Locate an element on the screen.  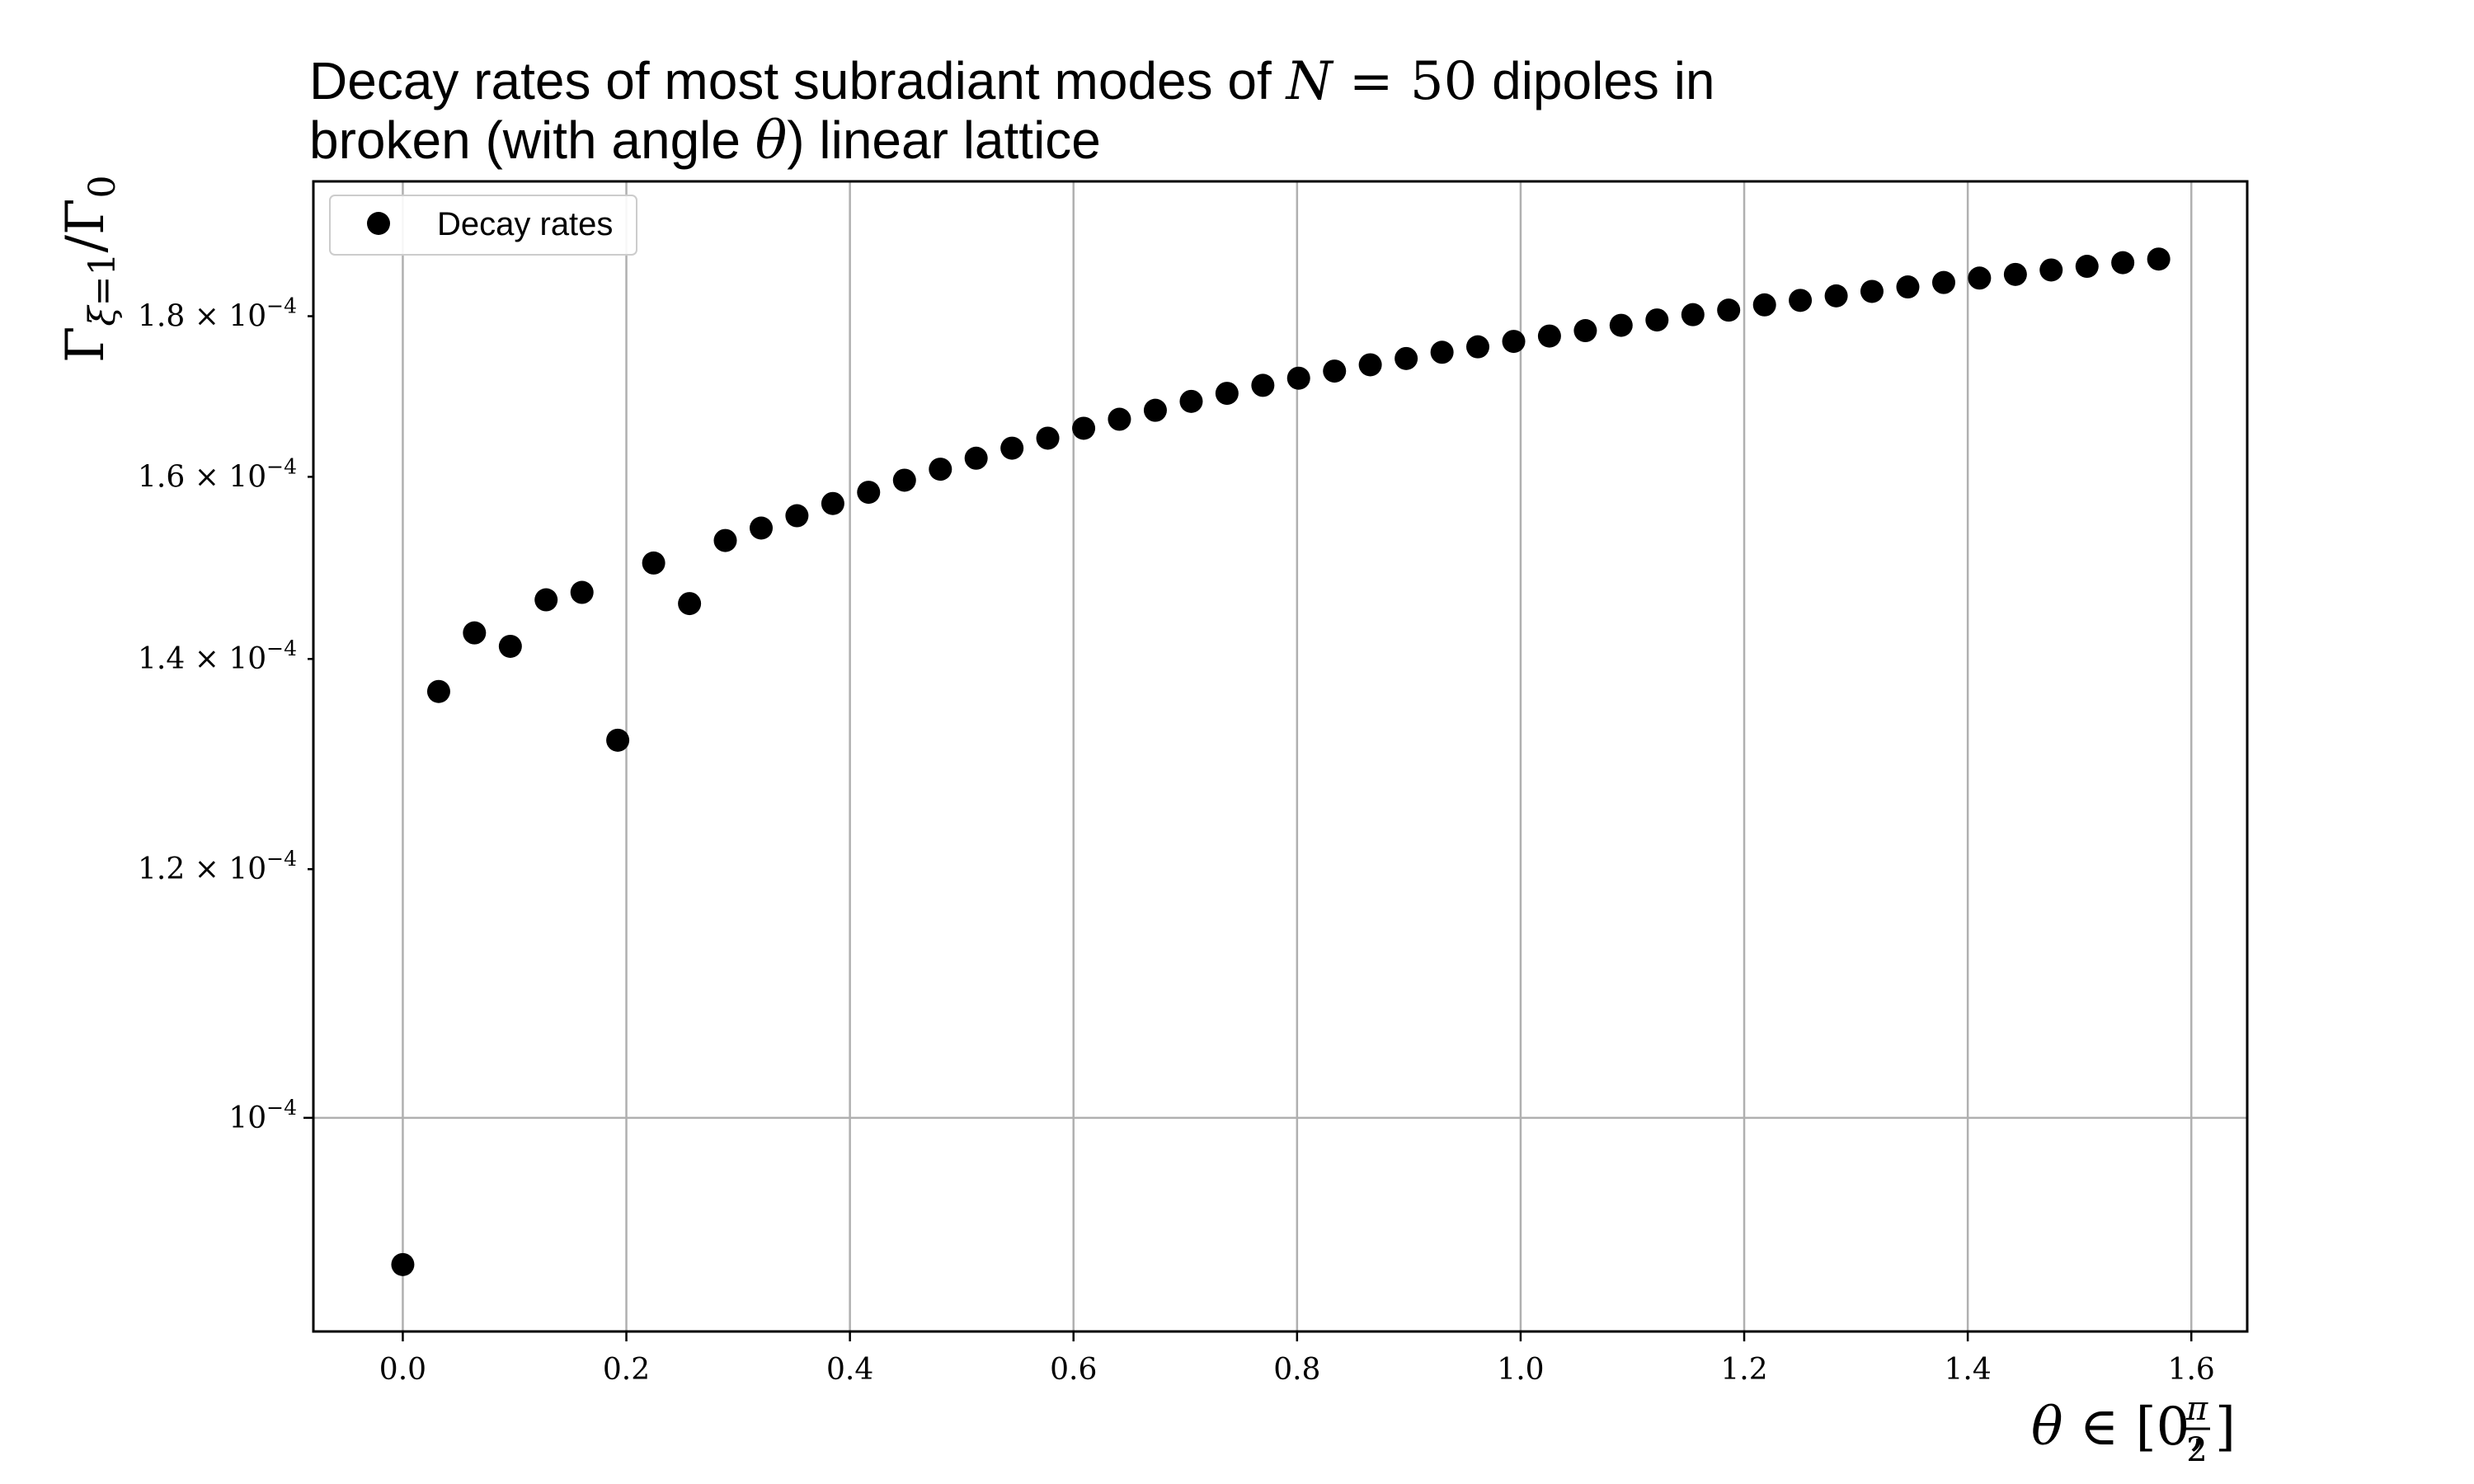
legend-label: Decay rates is located at coordinates (525, 224).